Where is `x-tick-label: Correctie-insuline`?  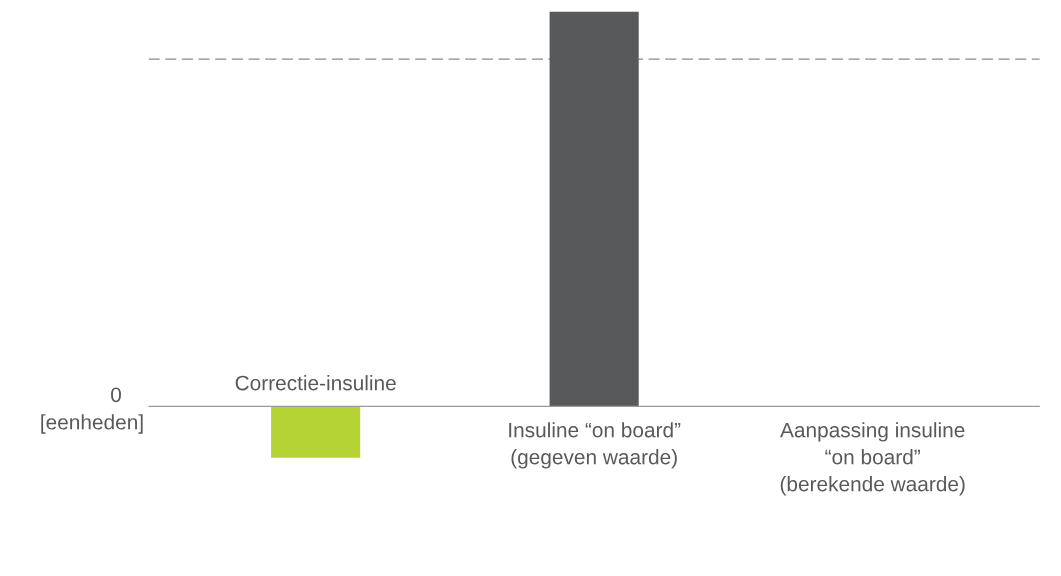 x-tick-label: Correctie-insuline is located at coordinates (315, 383).